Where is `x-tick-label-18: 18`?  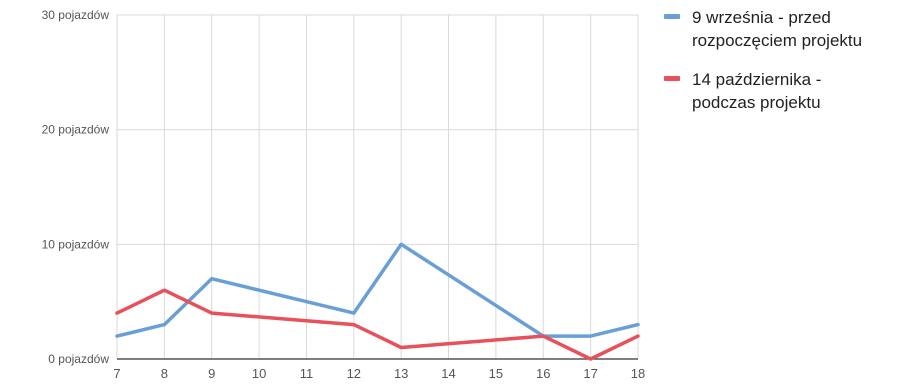
x-tick-label-18: 18 is located at coordinates (638, 373).